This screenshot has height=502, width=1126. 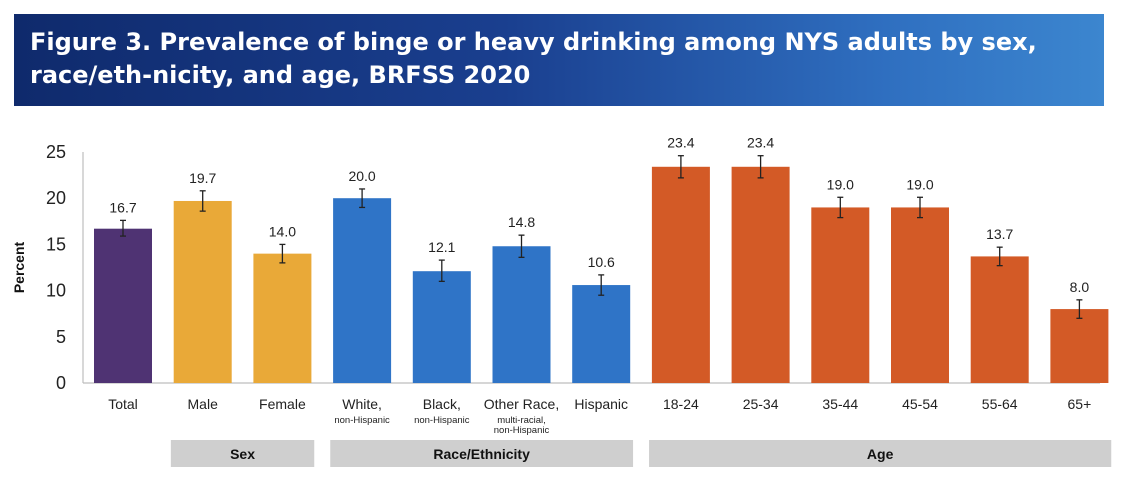 I want to click on x-tick-label: White,, so click(x=362, y=404).